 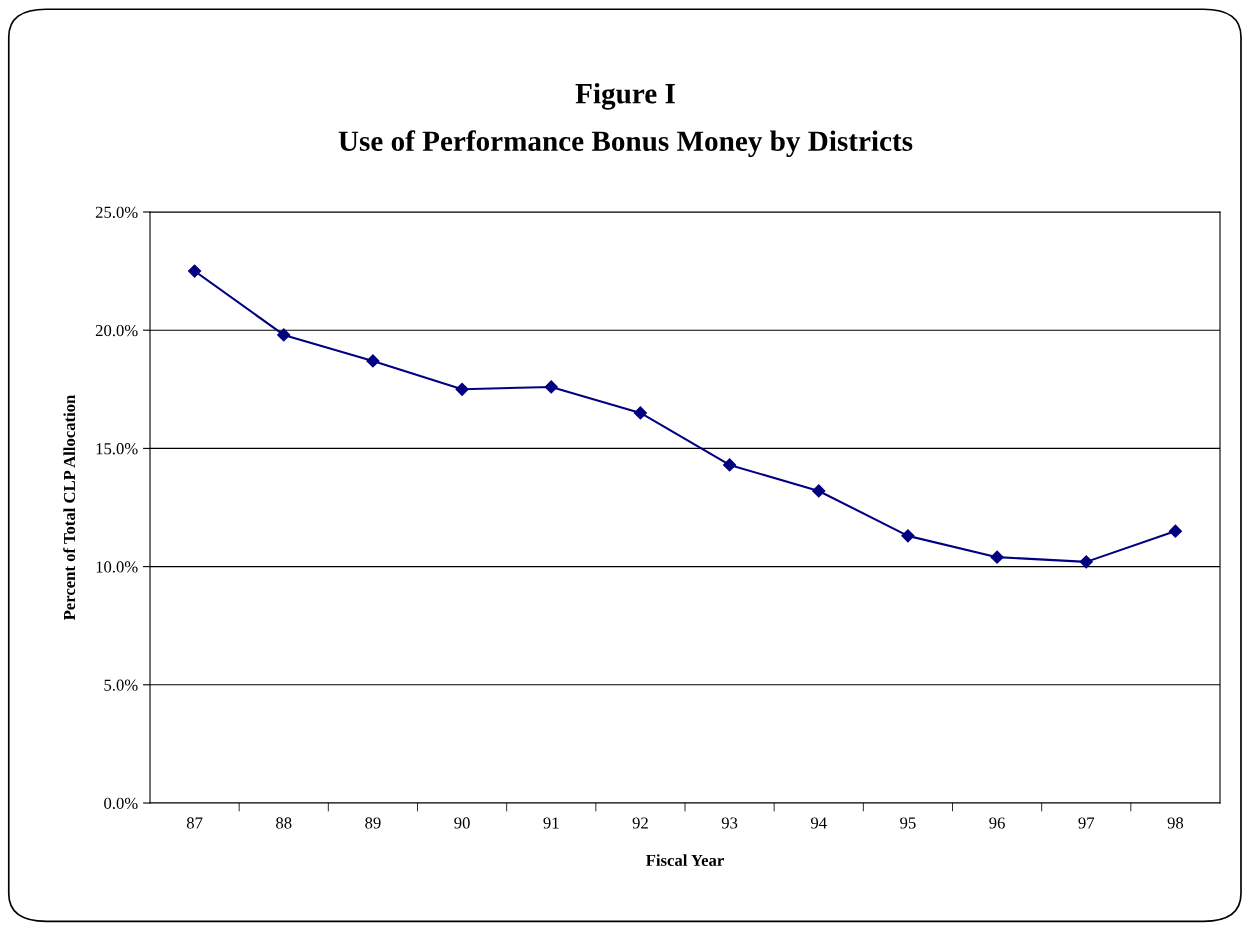 What do you see at coordinates (1175, 823) in the screenshot?
I see `x-tick-label: 98` at bounding box center [1175, 823].